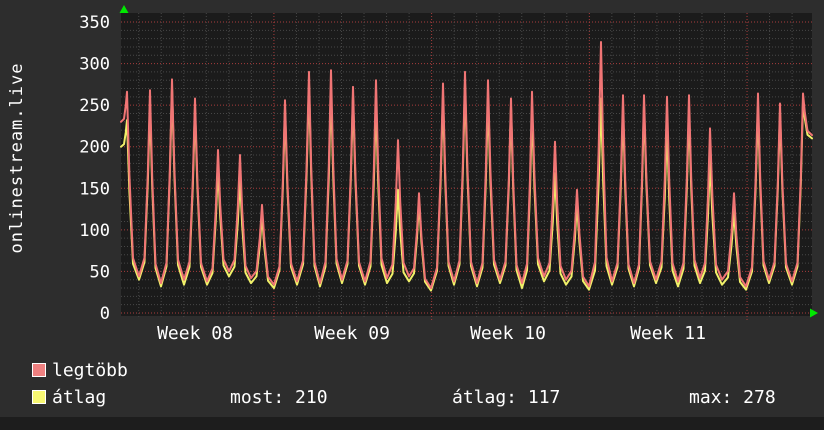 This screenshot has width=824, height=430. What do you see at coordinates (105, 314) in the screenshot?
I see `y-tick-label: 0` at bounding box center [105, 314].